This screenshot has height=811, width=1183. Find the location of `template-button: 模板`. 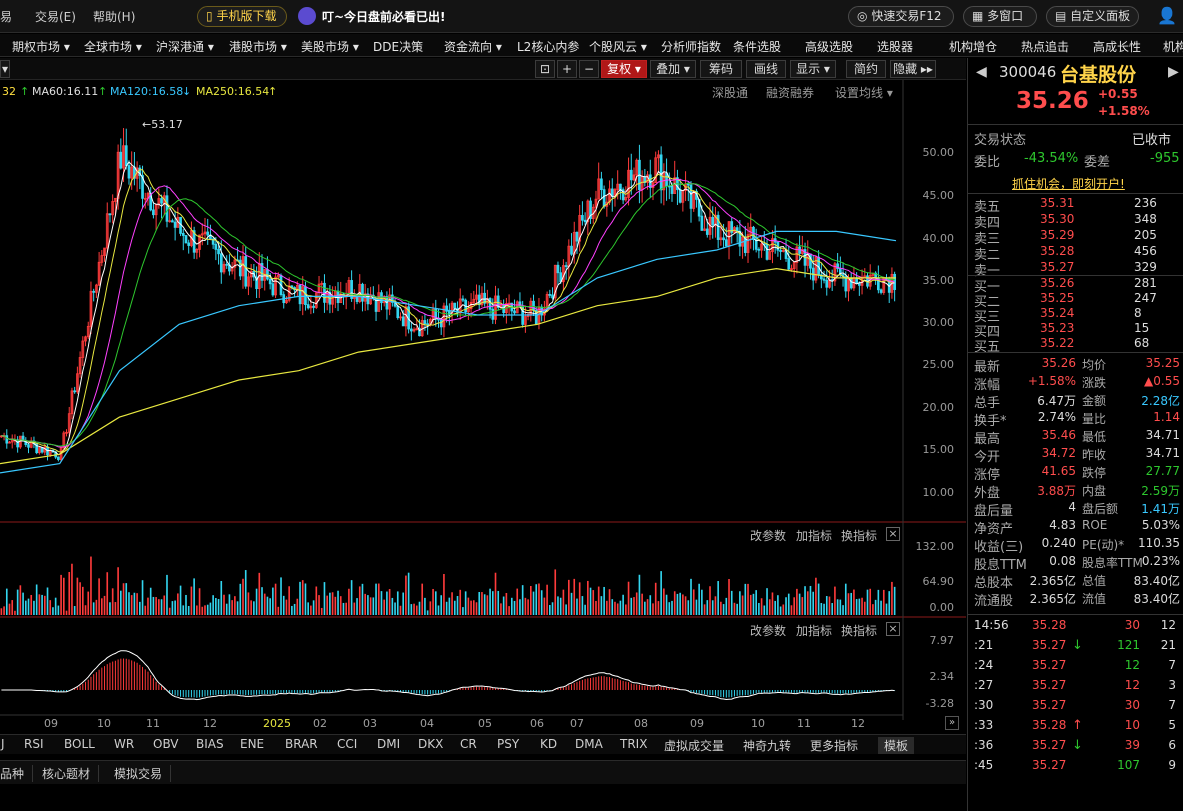

template-button: 模板 is located at coordinates (896, 745).